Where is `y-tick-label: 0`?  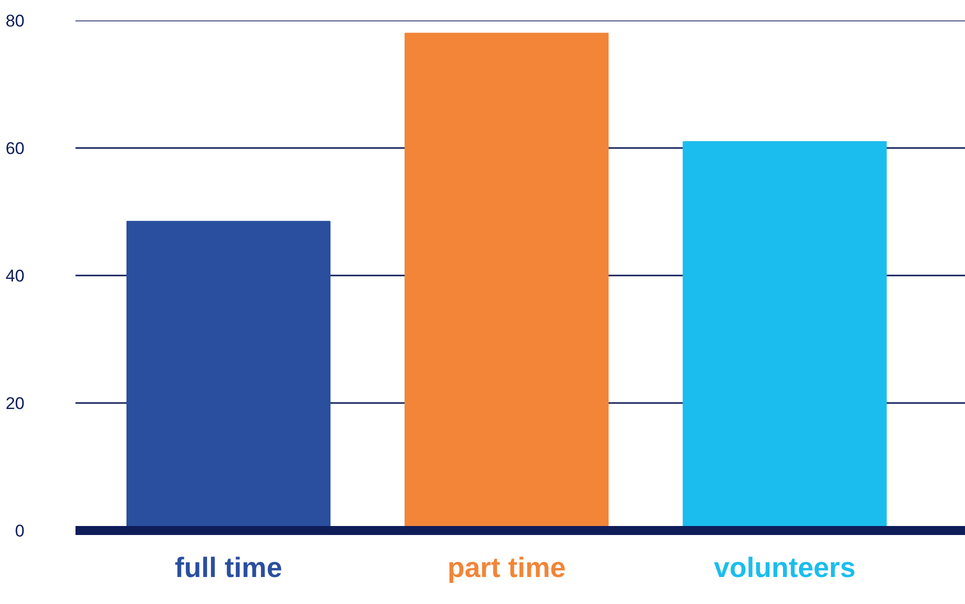
y-tick-label: 0 is located at coordinates (20, 531).